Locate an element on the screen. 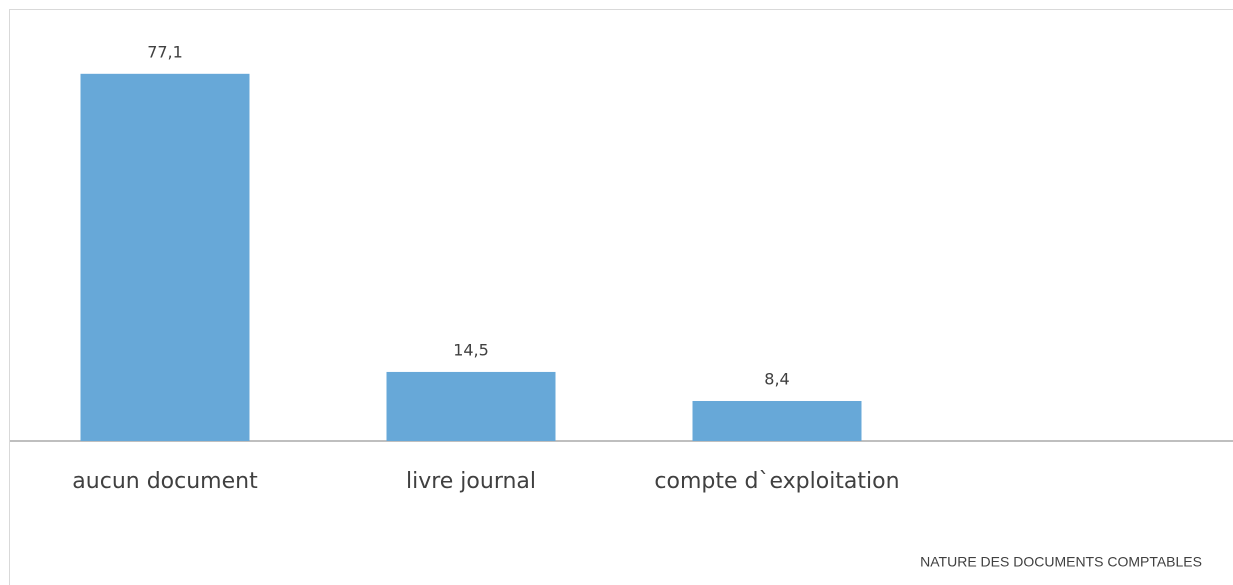  x-tick-label: aucun document is located at coordinates (165, 481).